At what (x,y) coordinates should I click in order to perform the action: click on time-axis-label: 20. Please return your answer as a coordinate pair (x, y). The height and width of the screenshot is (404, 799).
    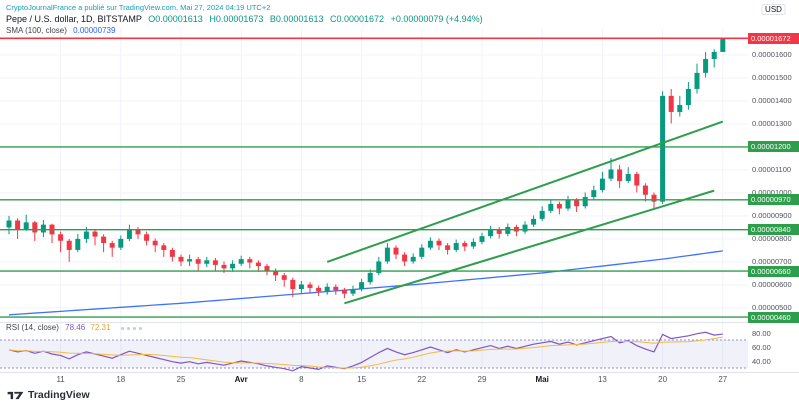
    Looking at the image, I should click on (663, 379).